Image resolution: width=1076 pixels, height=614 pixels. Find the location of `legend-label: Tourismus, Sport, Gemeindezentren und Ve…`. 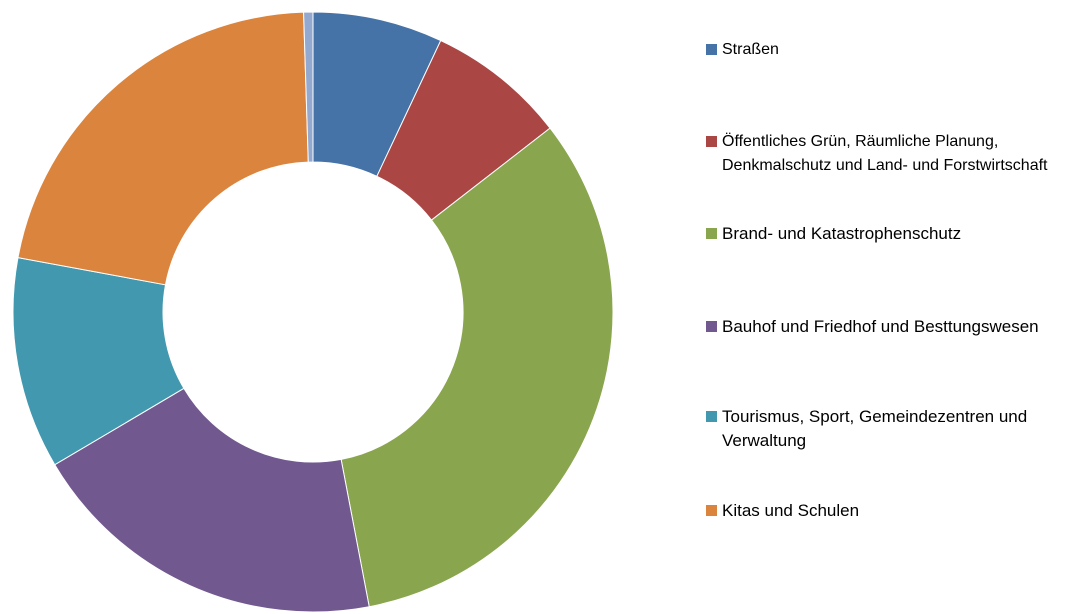

legend-label: Tourismus, Sport, Gemeindezentren und Ve… is located at coordinates (875, 428).